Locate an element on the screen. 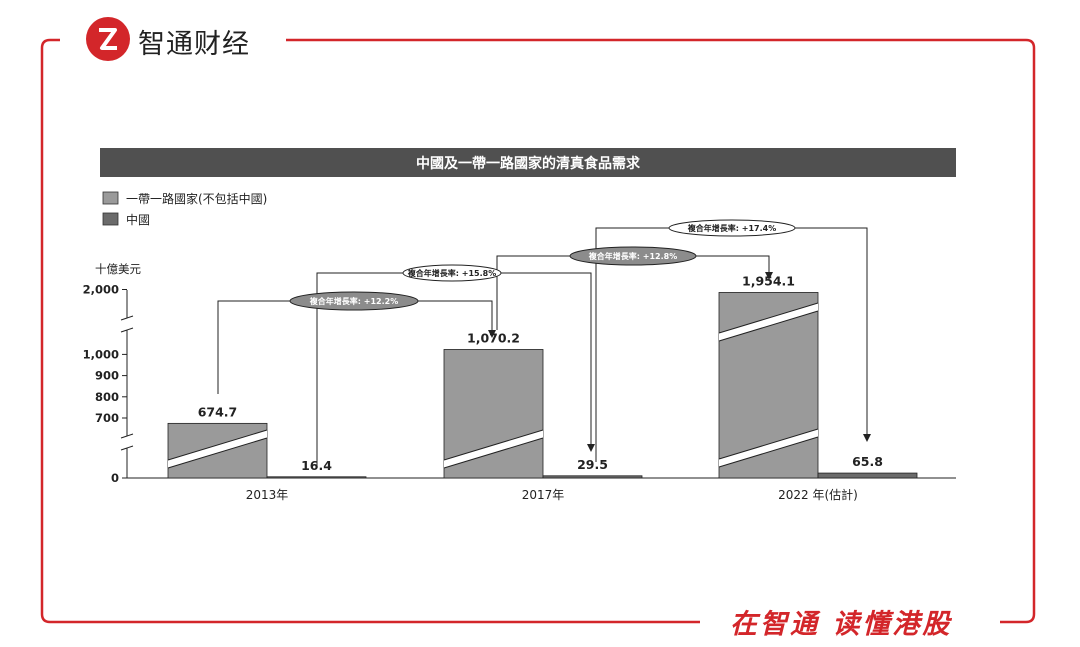 The width and height of the screenshot is (1080, 647). y-axis-label: 十億美元 is located at coordinates (118, 269).